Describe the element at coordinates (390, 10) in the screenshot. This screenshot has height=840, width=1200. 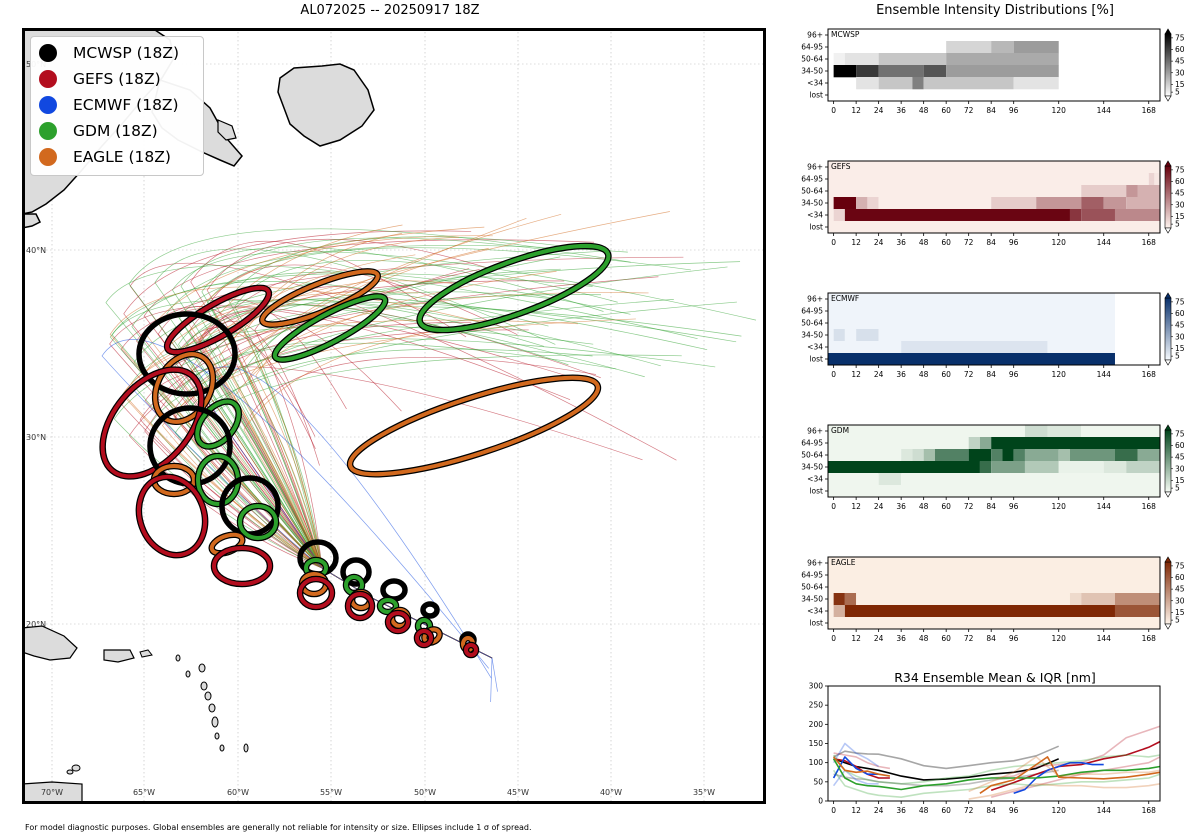
I see `map-title: AL072025 -- 20250917 18Z` at that location.